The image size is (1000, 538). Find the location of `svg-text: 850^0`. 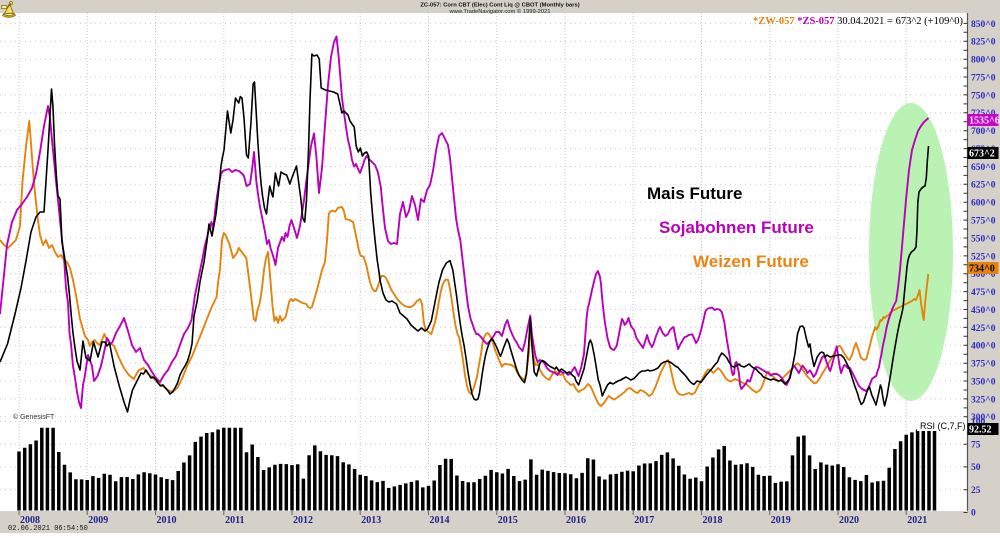

svg-text: 850^0 is located at coordinates (983, 25).